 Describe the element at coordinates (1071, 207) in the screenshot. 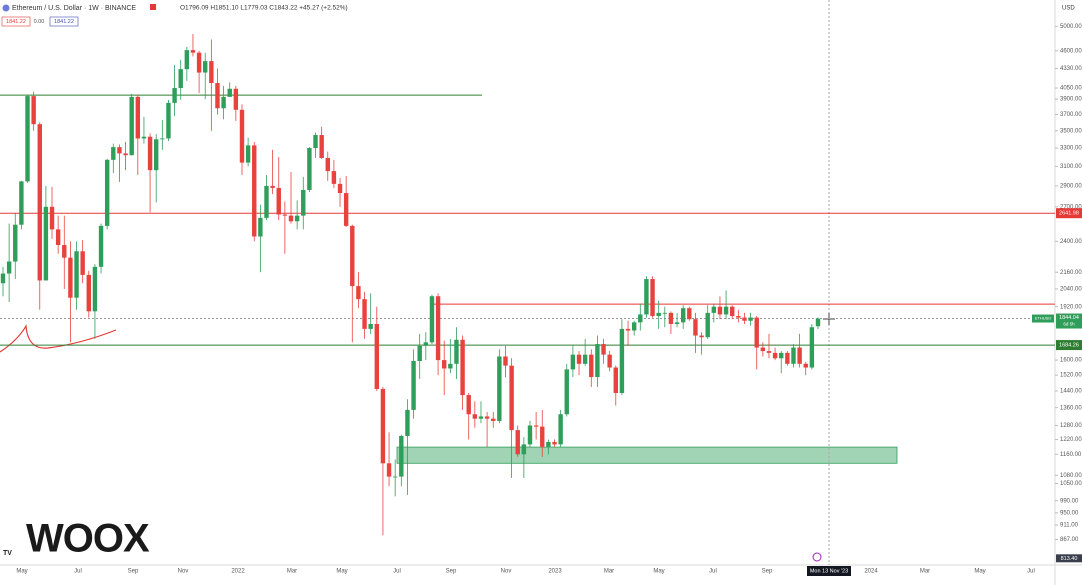

I see `y-tick-label: 2700.00` at that location.